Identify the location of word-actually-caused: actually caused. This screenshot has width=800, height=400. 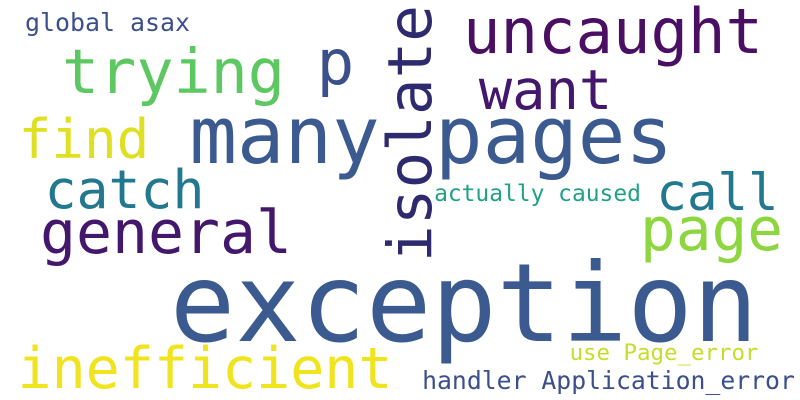
(537, 194).